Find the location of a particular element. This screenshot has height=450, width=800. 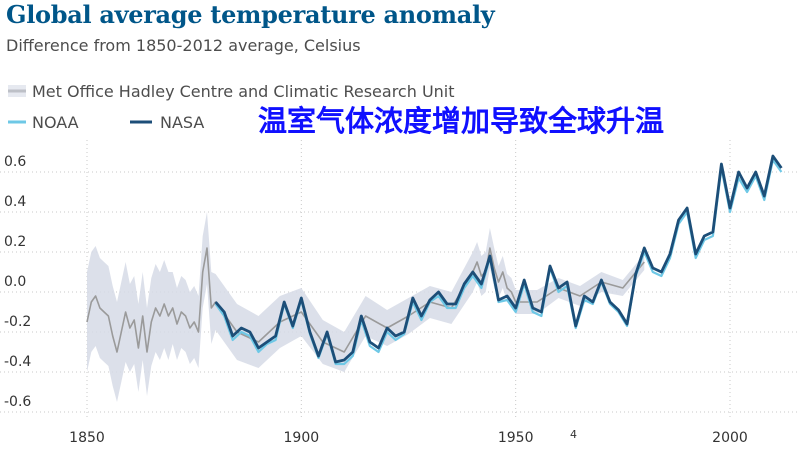

chart-title: Global average temperature anomaly is located at coordinates (250, 14).